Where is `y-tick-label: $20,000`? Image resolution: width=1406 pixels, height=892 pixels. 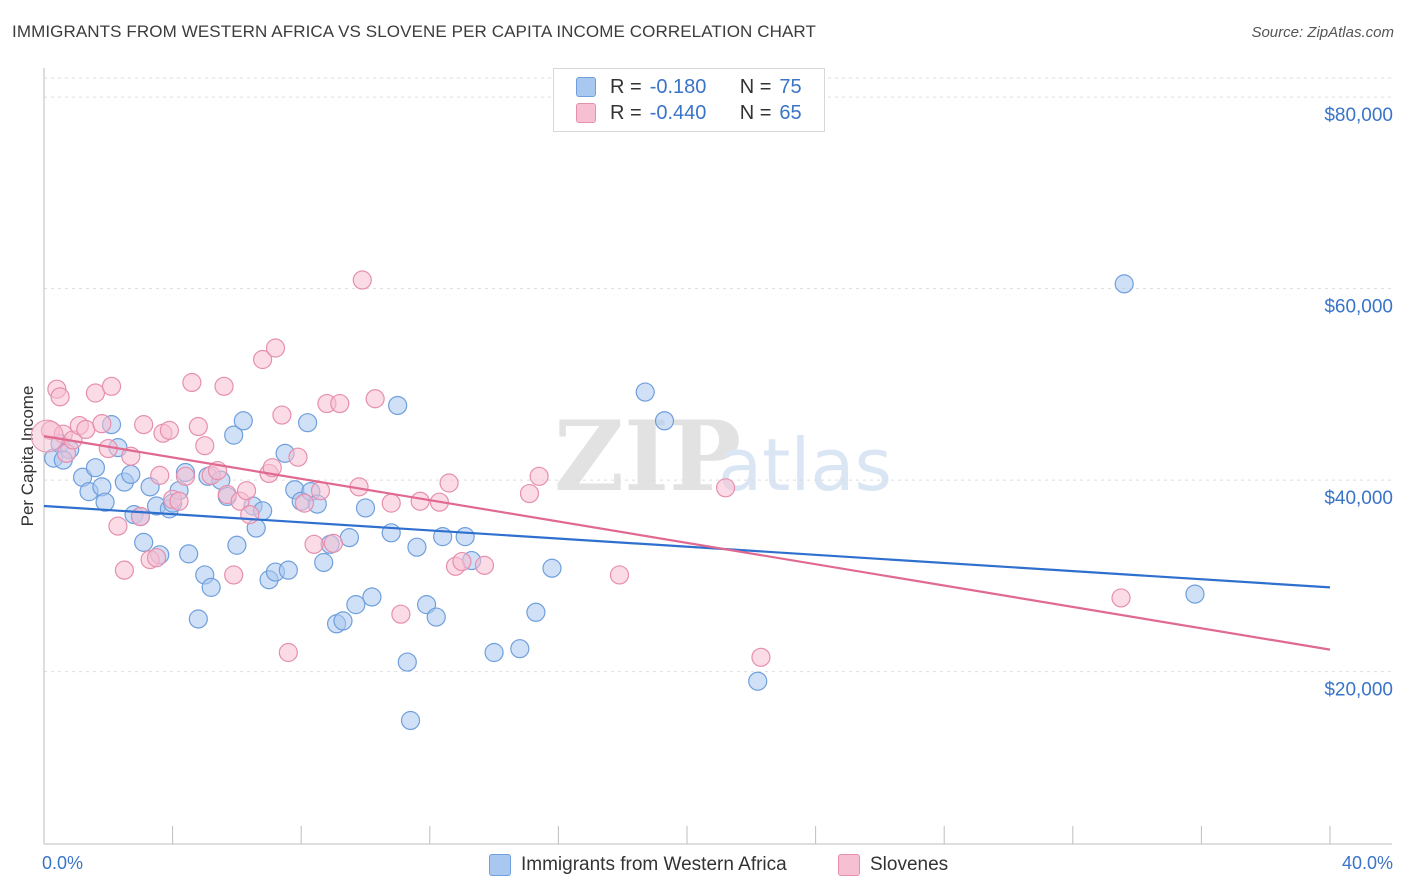 y-tick-label: $20,000 is located at coordinates (1358, 690).